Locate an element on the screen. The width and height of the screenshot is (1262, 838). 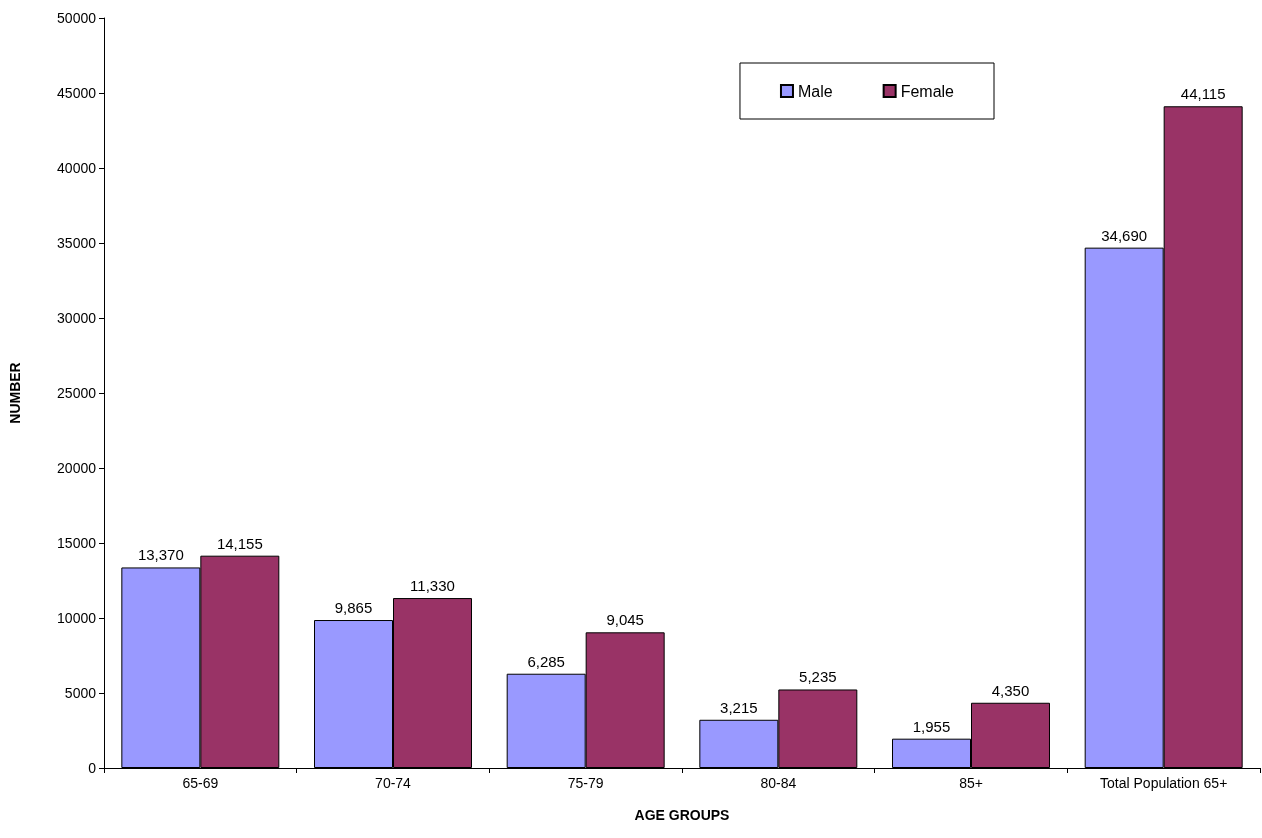
data-label: 44,115 is located at coordinates (1203, 94).